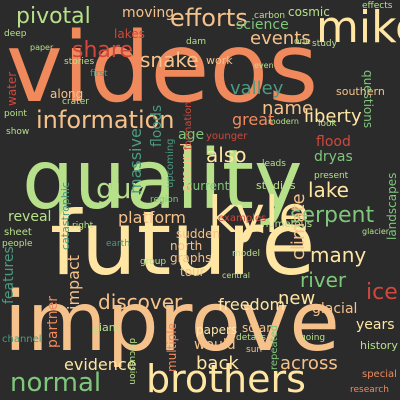 This screenshot has height=400, width=400. What do you see at coordinates (164, 200) in the screenshot?
I see `word-region: region` at bounding box center [164, 200].